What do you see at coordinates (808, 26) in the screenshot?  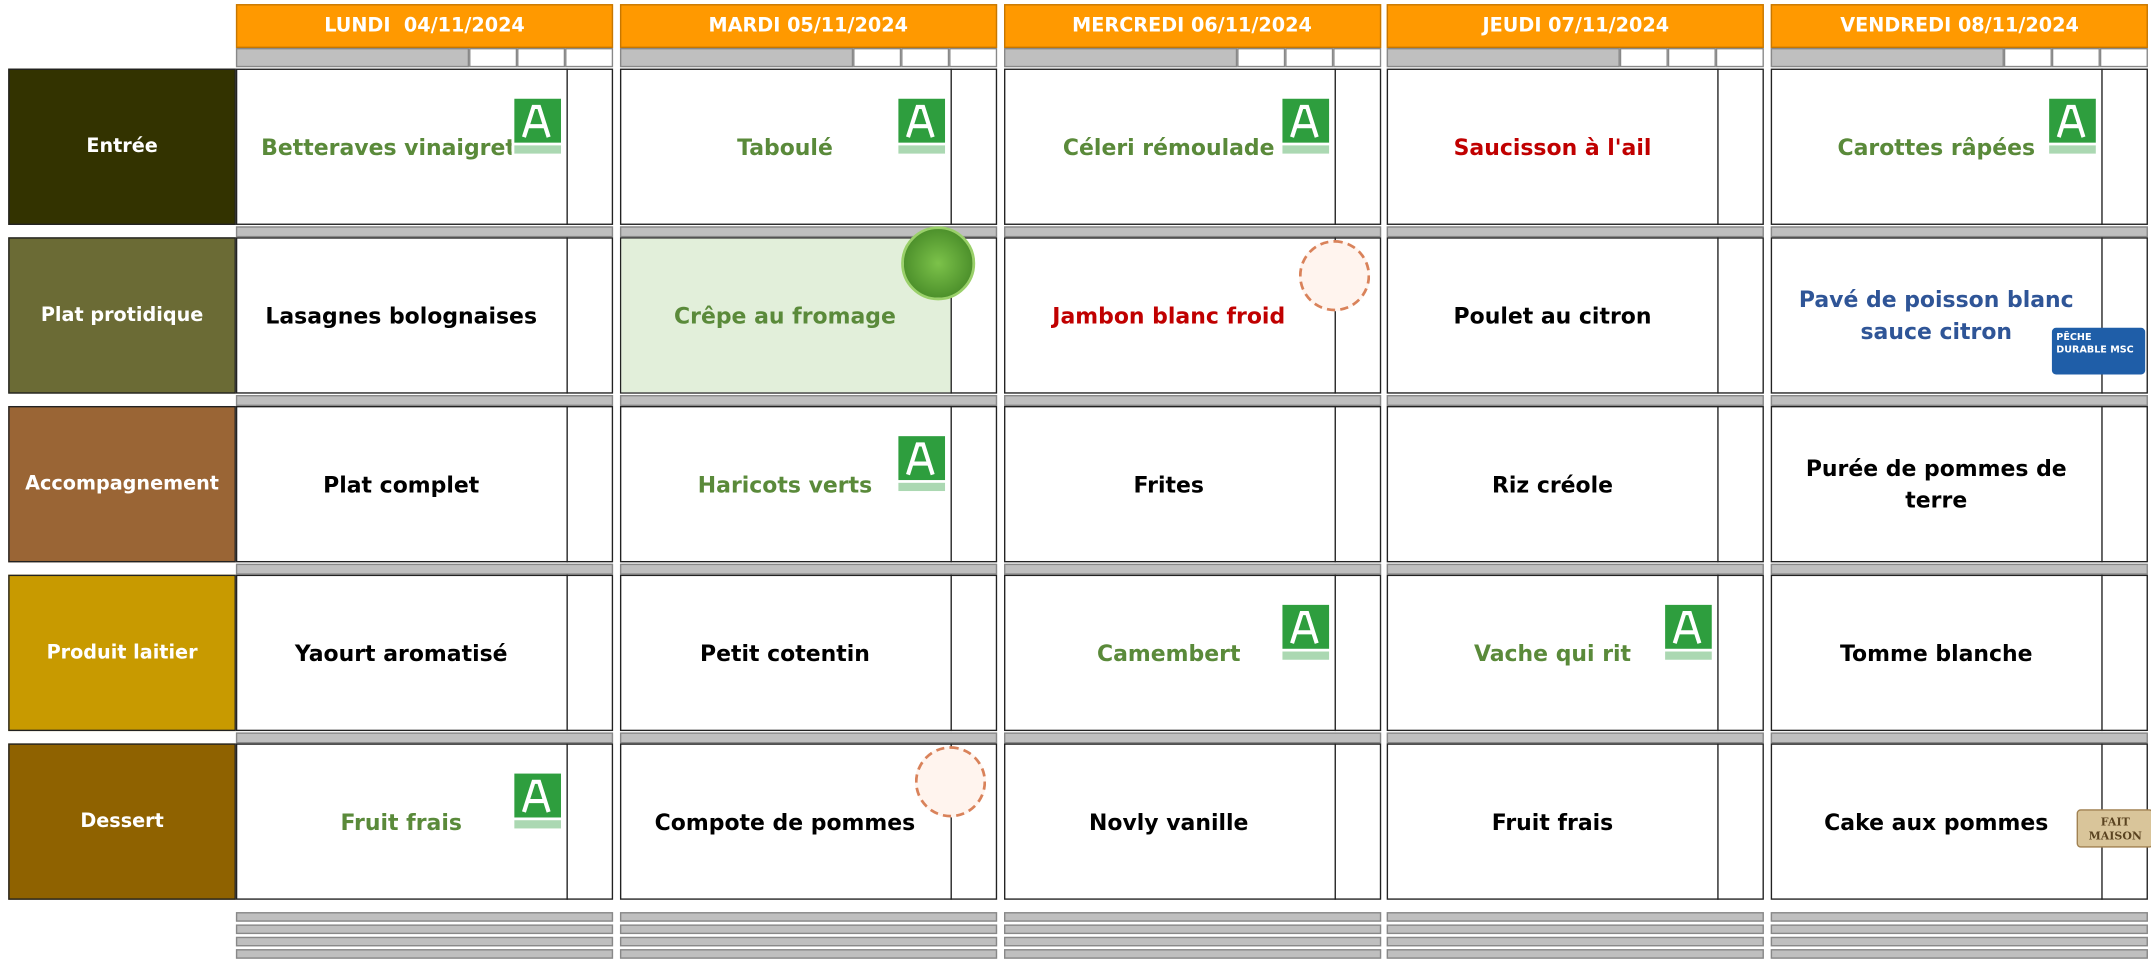 I see `day-header: MARDI 05/11/2024` at bounding box center [808, 26].